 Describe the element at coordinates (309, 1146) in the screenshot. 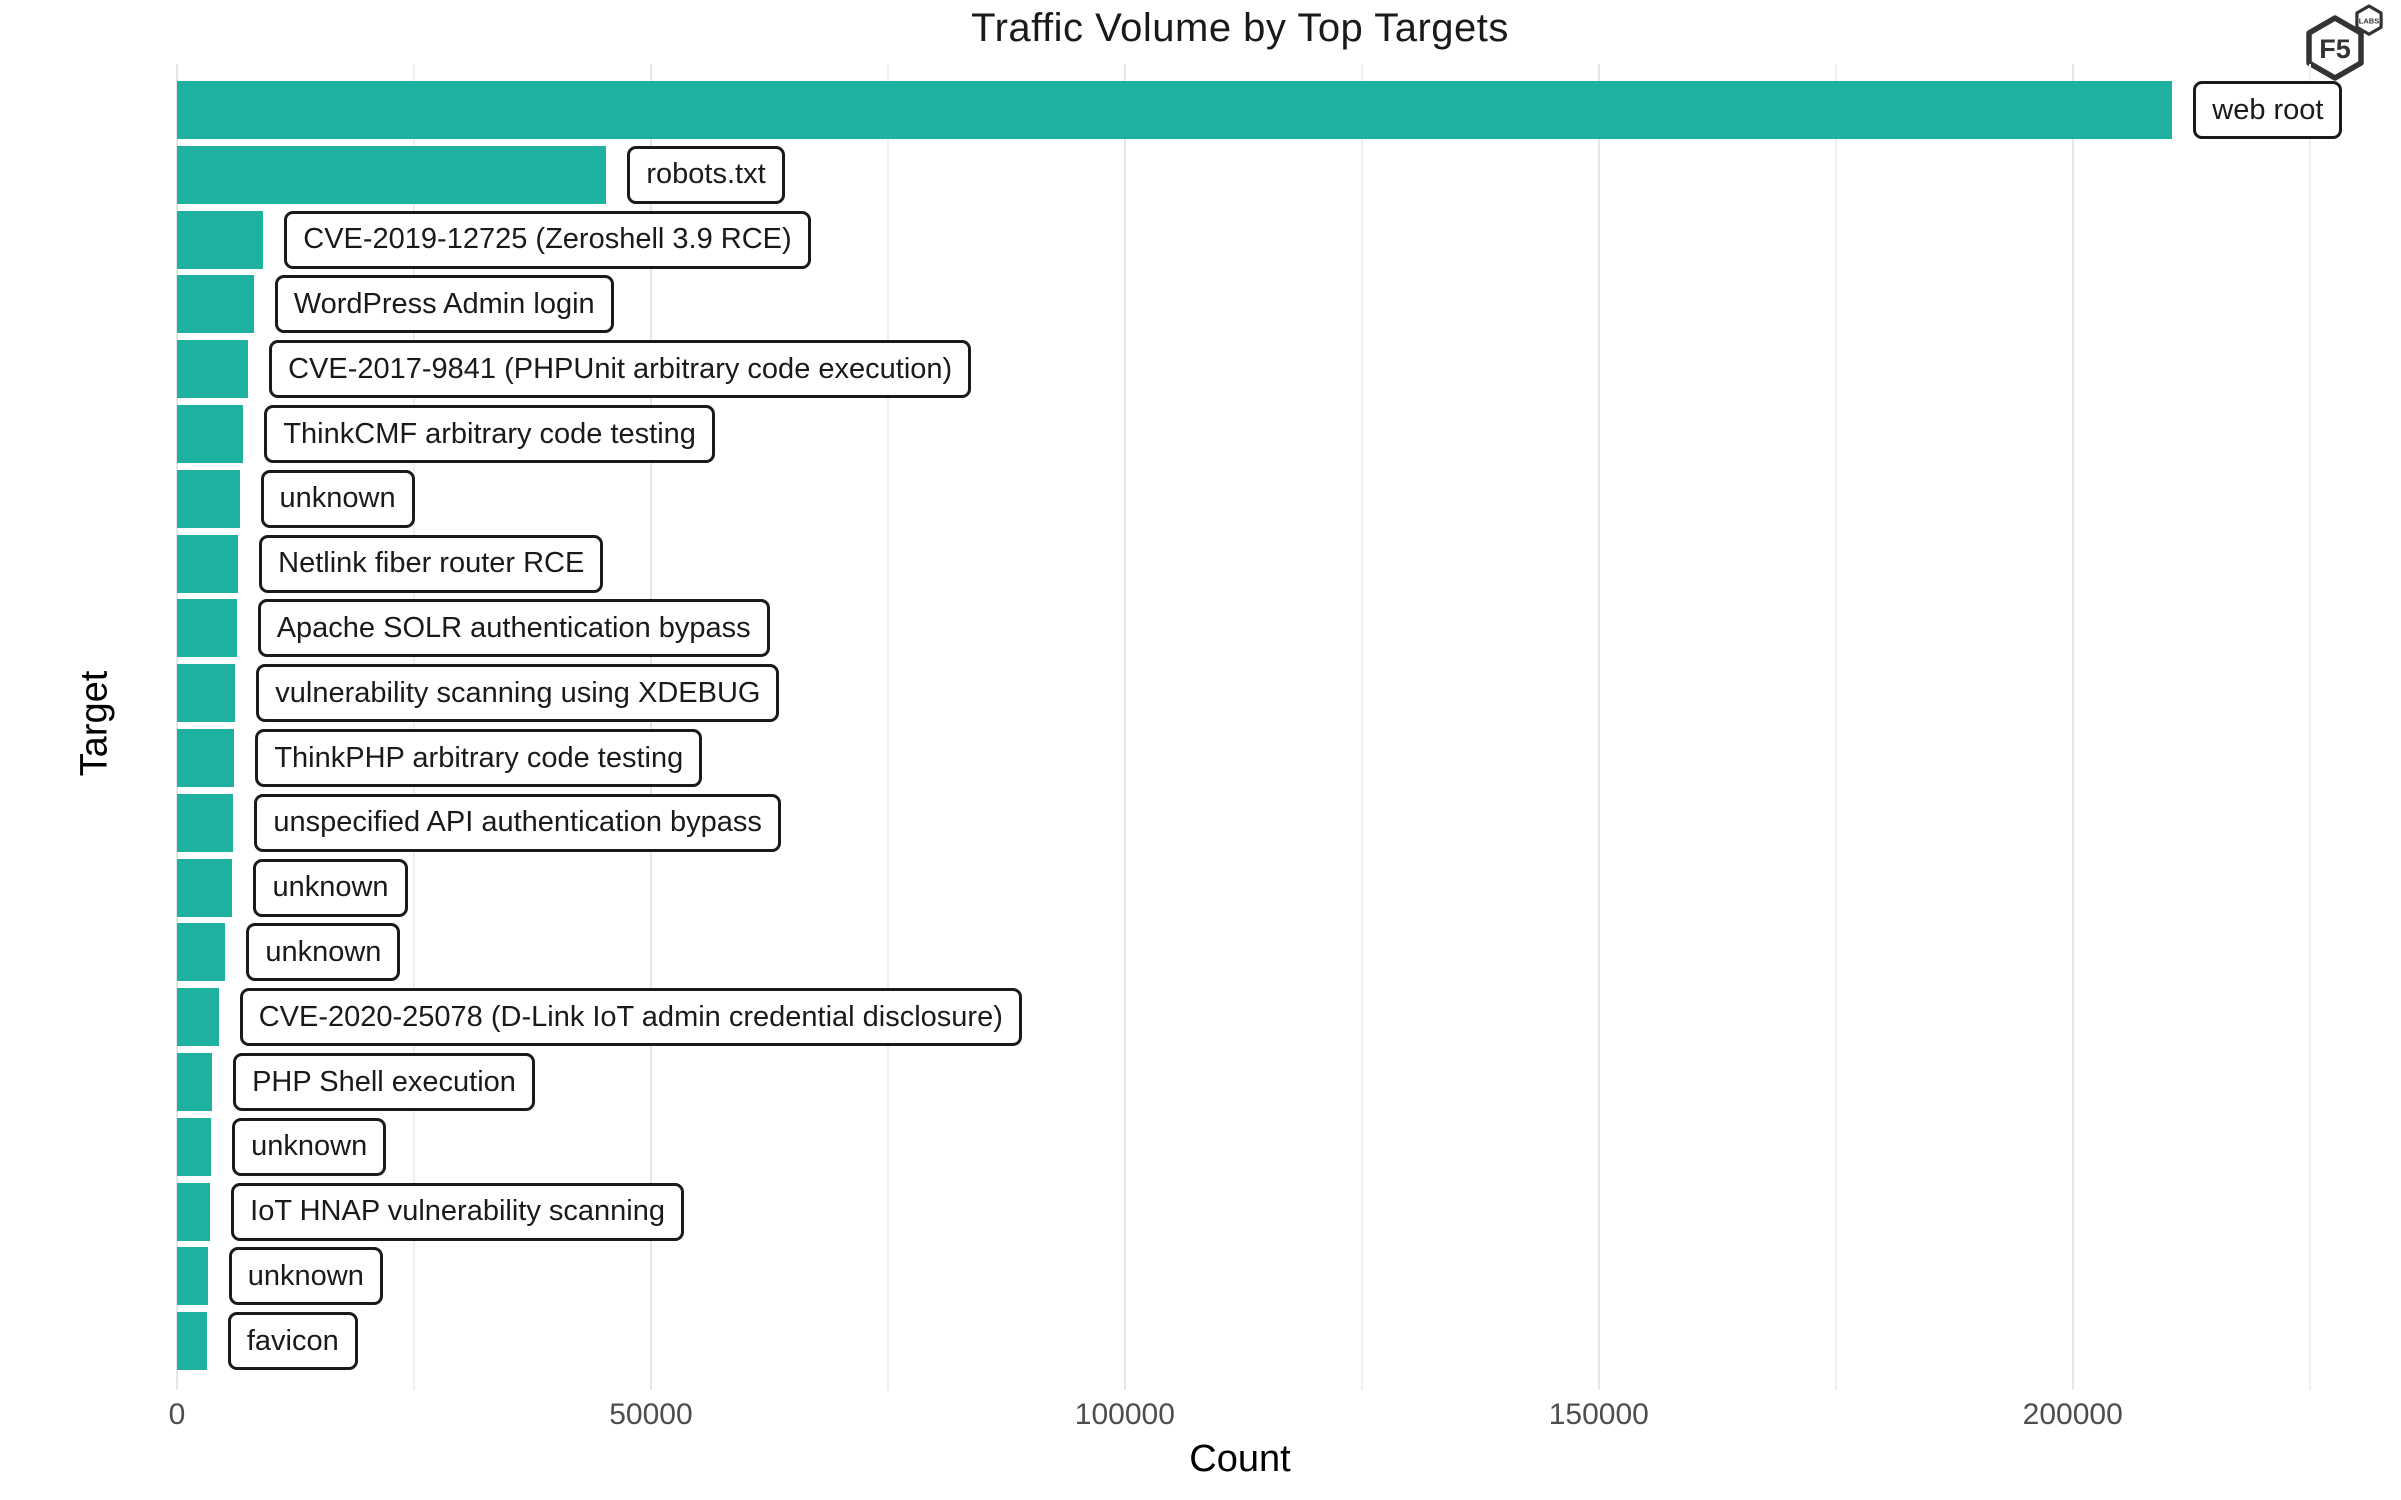

I see `bar-label-16: unknown` at that location.